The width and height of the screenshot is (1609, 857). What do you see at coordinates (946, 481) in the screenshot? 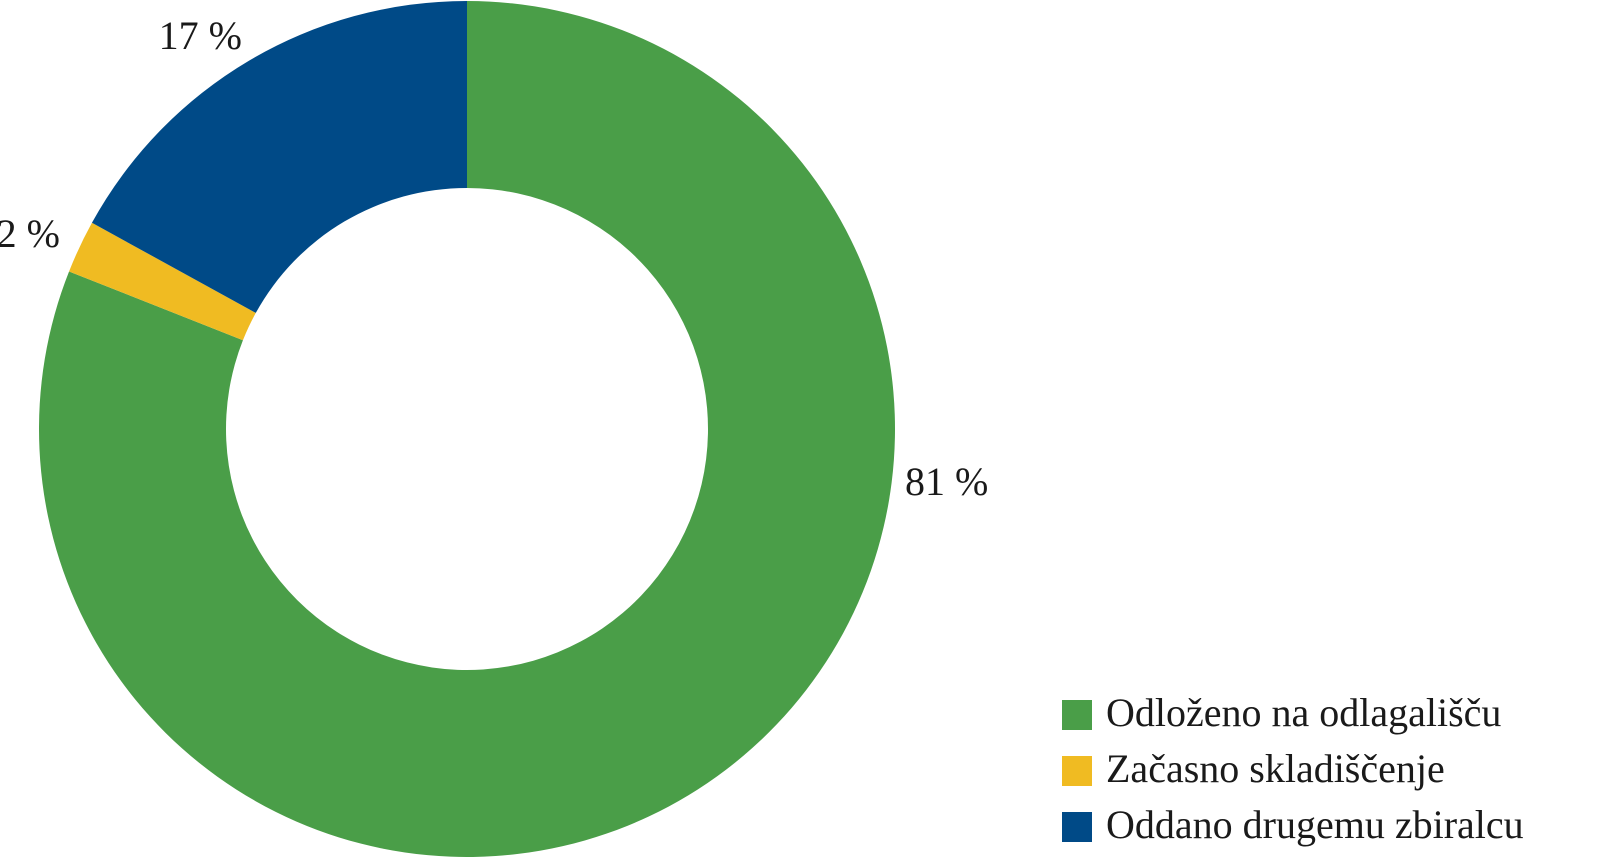
I see `data-label: 81 %` at bounding box center [946, 481].